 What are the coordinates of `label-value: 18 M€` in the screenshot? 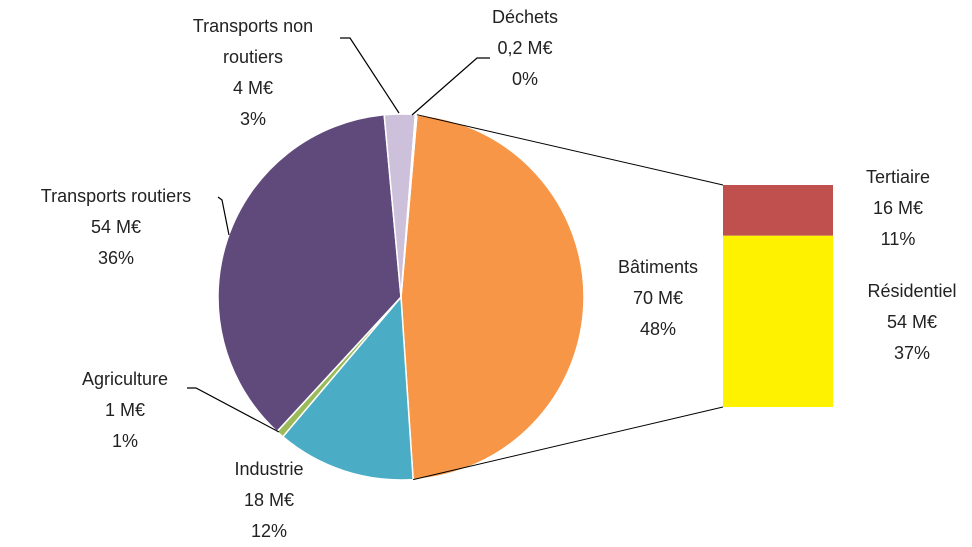 It's located at (269, 500).